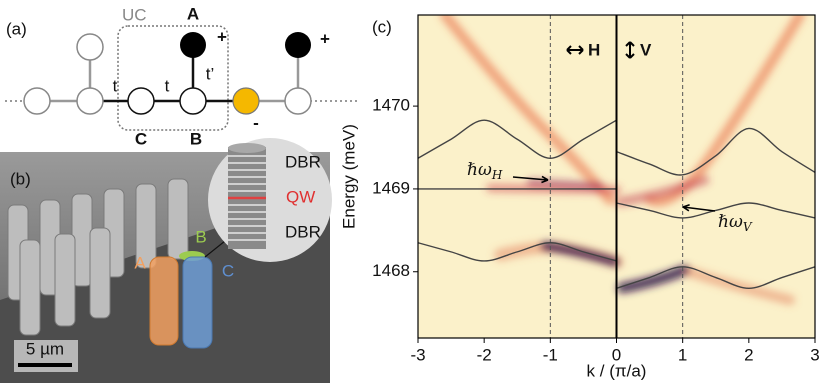  Describe the element at coordinates (210, 73) in the screenshot. I see `hopping-label: t’` at that location.